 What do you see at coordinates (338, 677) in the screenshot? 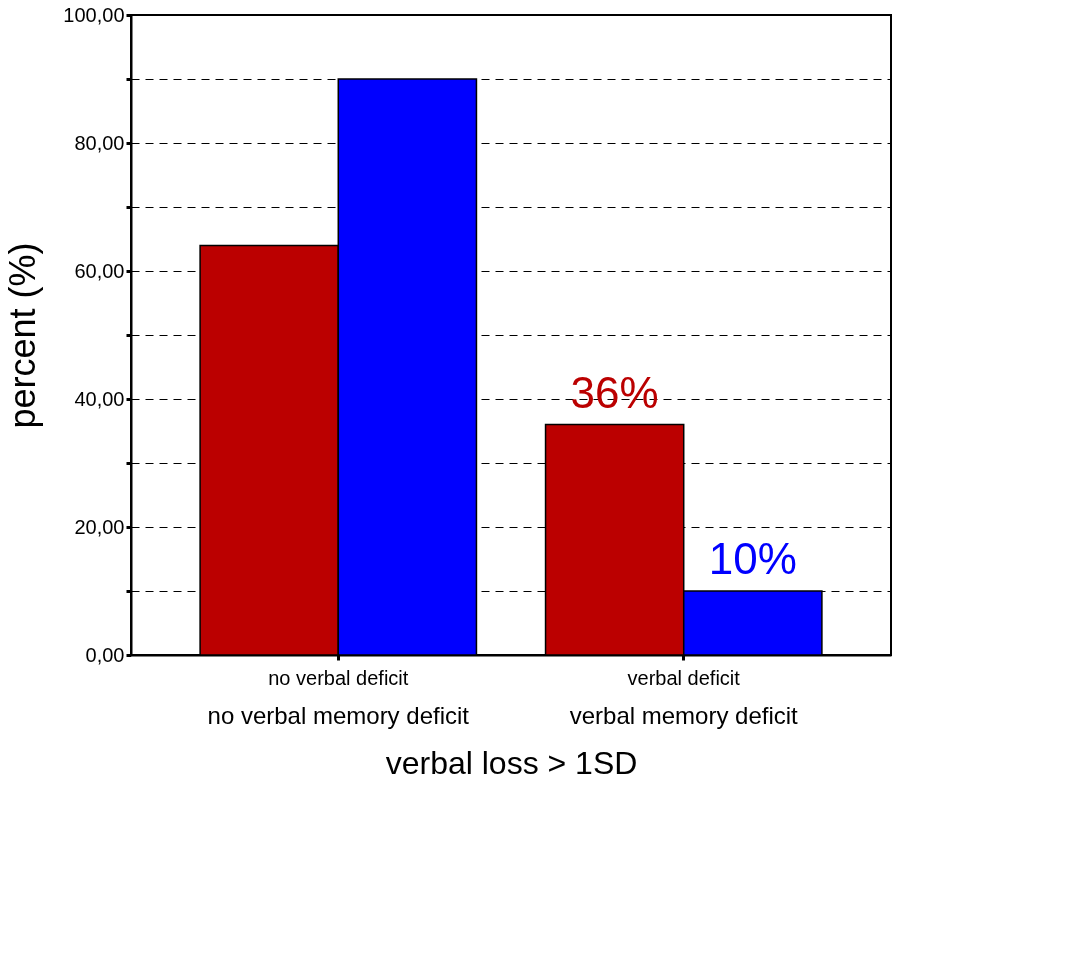
I see `x-tick-label: no verbal deficit` at bounding box center [338, 677].